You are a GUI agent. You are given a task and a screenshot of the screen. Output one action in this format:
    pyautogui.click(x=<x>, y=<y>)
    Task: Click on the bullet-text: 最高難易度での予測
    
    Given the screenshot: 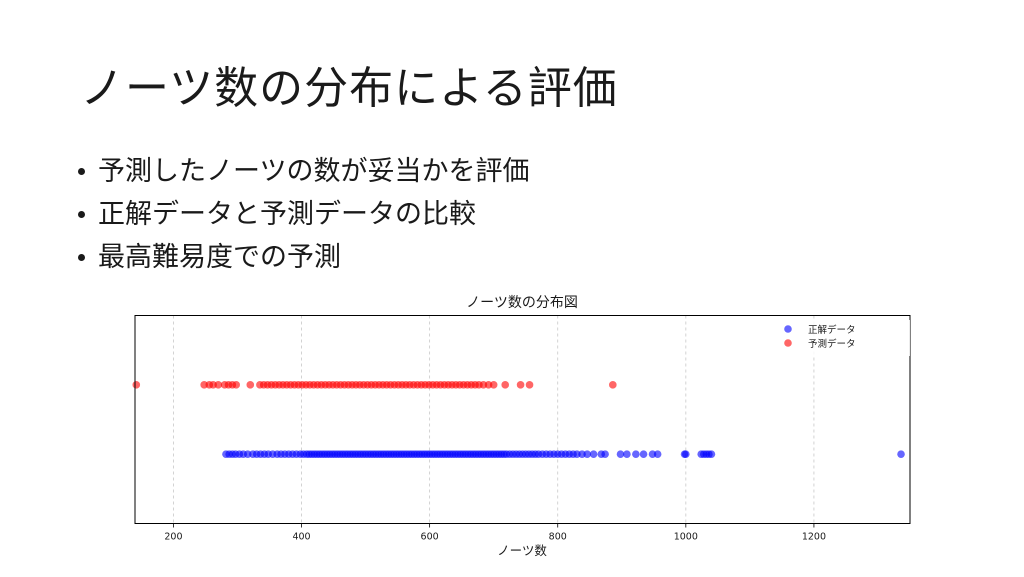 What is the action you would take?
    pyautogui.click(x=219, y=257)
    